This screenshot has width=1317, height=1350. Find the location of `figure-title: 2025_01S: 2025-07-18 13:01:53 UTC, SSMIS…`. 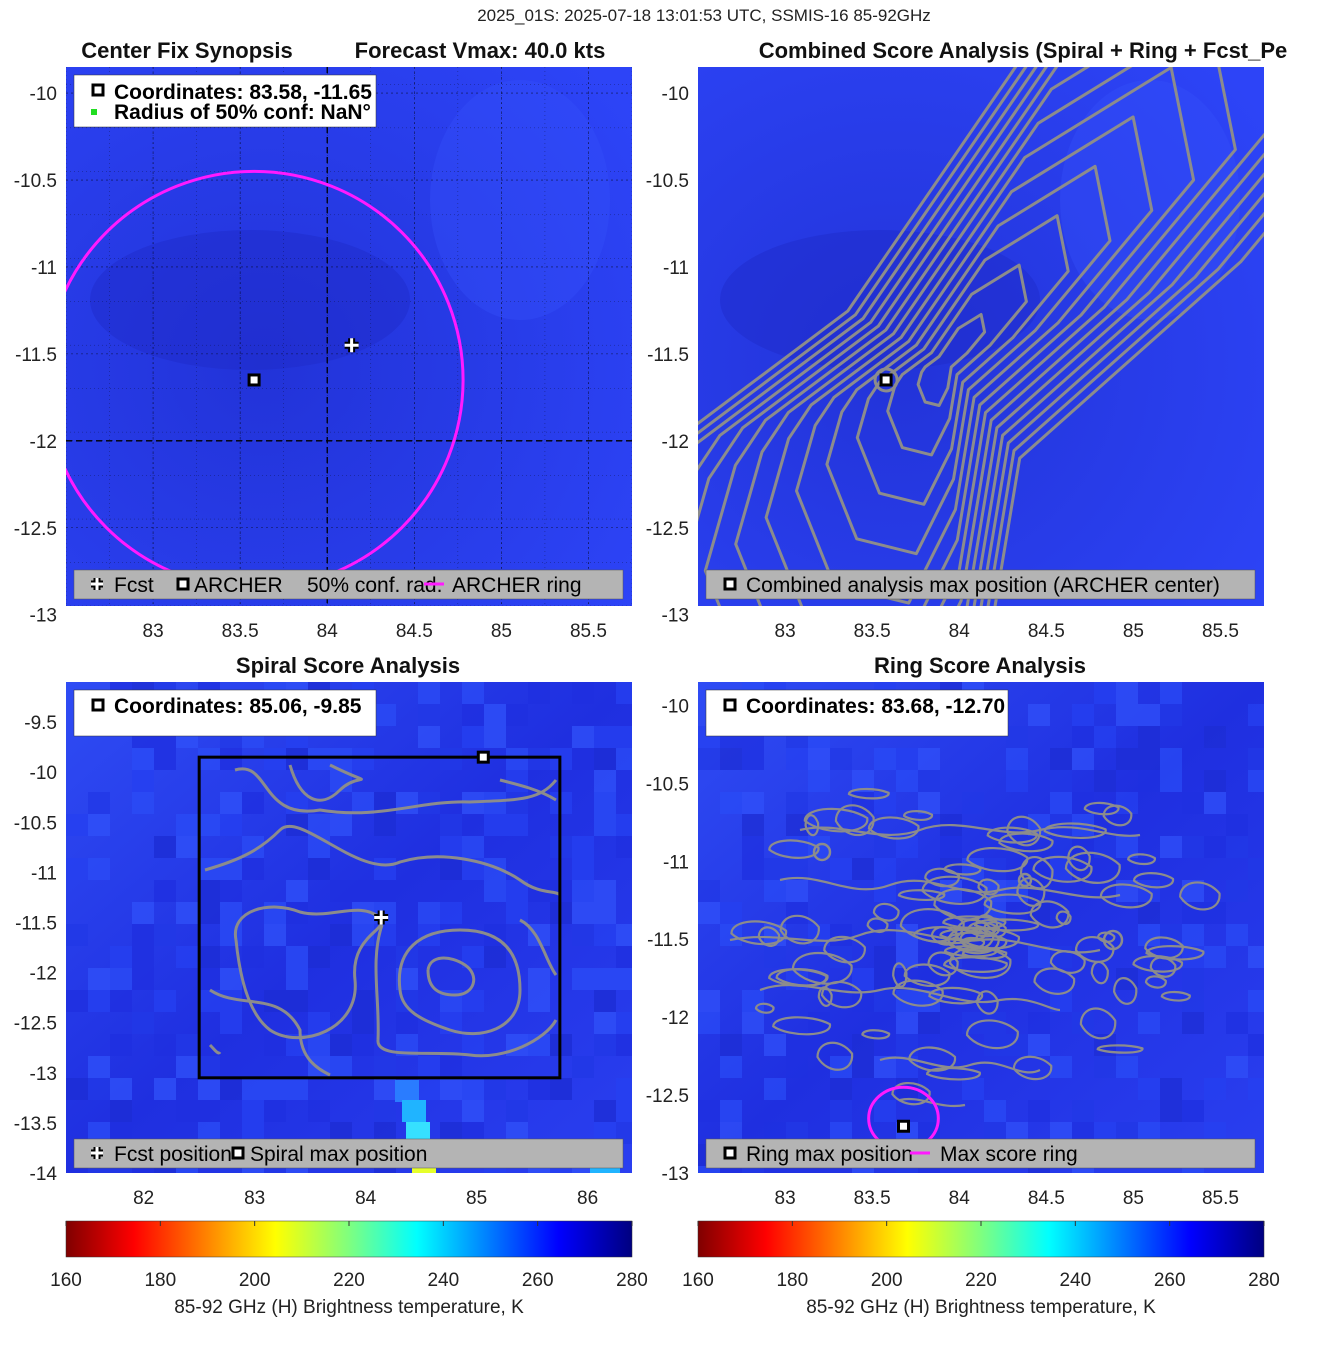

figure-title: 2025_01S: 2025-07-18 13:01:53 UTC, SSMIS… is located at coordinates (704, 15).